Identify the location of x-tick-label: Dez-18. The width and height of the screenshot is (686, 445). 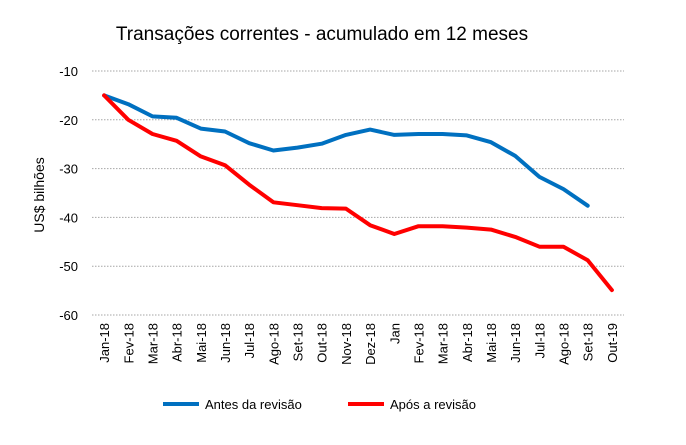
(370, 344).